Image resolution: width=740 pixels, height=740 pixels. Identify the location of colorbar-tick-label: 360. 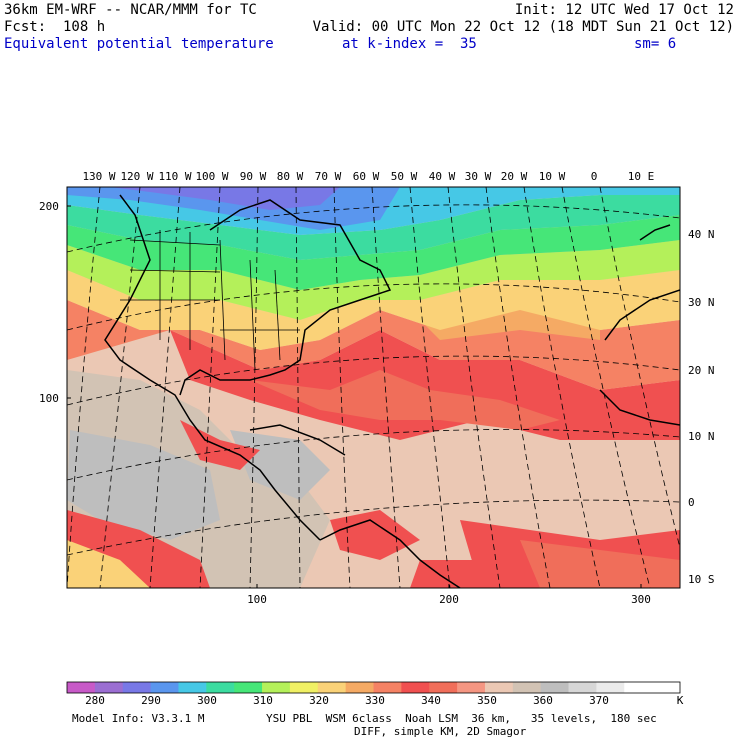
(543, 700).